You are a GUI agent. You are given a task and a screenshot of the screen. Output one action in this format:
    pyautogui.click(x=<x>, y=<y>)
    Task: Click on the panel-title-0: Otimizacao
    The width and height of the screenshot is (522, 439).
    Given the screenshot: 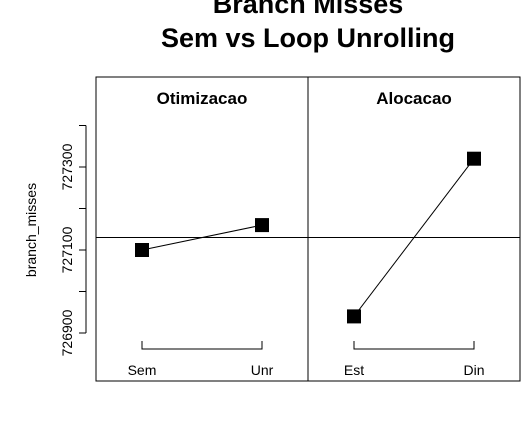 What is the action you would take?
    pyautogui.click(x=202, y=98)
    